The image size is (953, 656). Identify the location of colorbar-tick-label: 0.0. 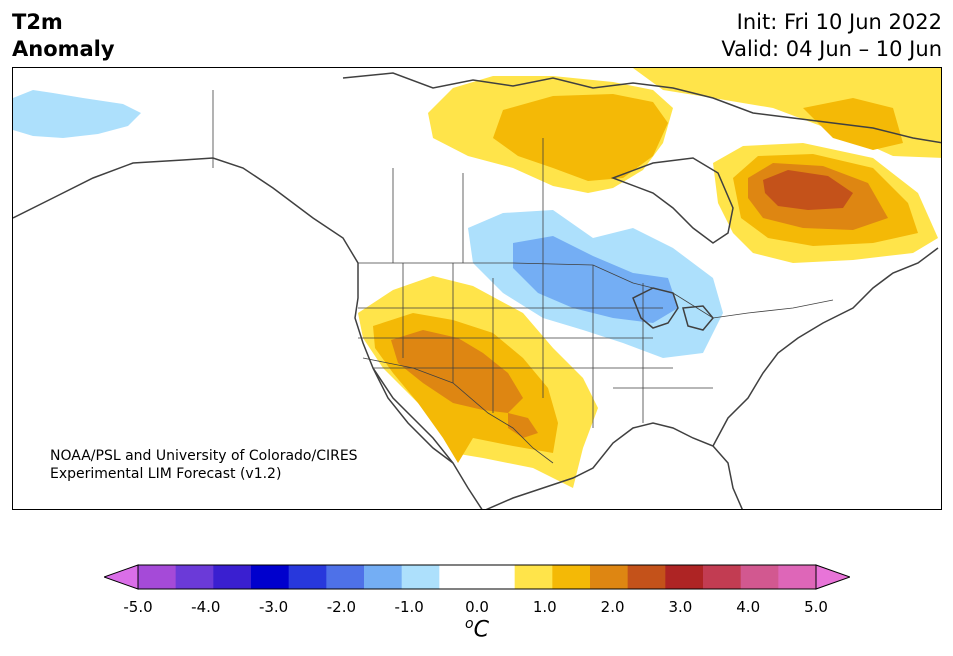
(477, 607).